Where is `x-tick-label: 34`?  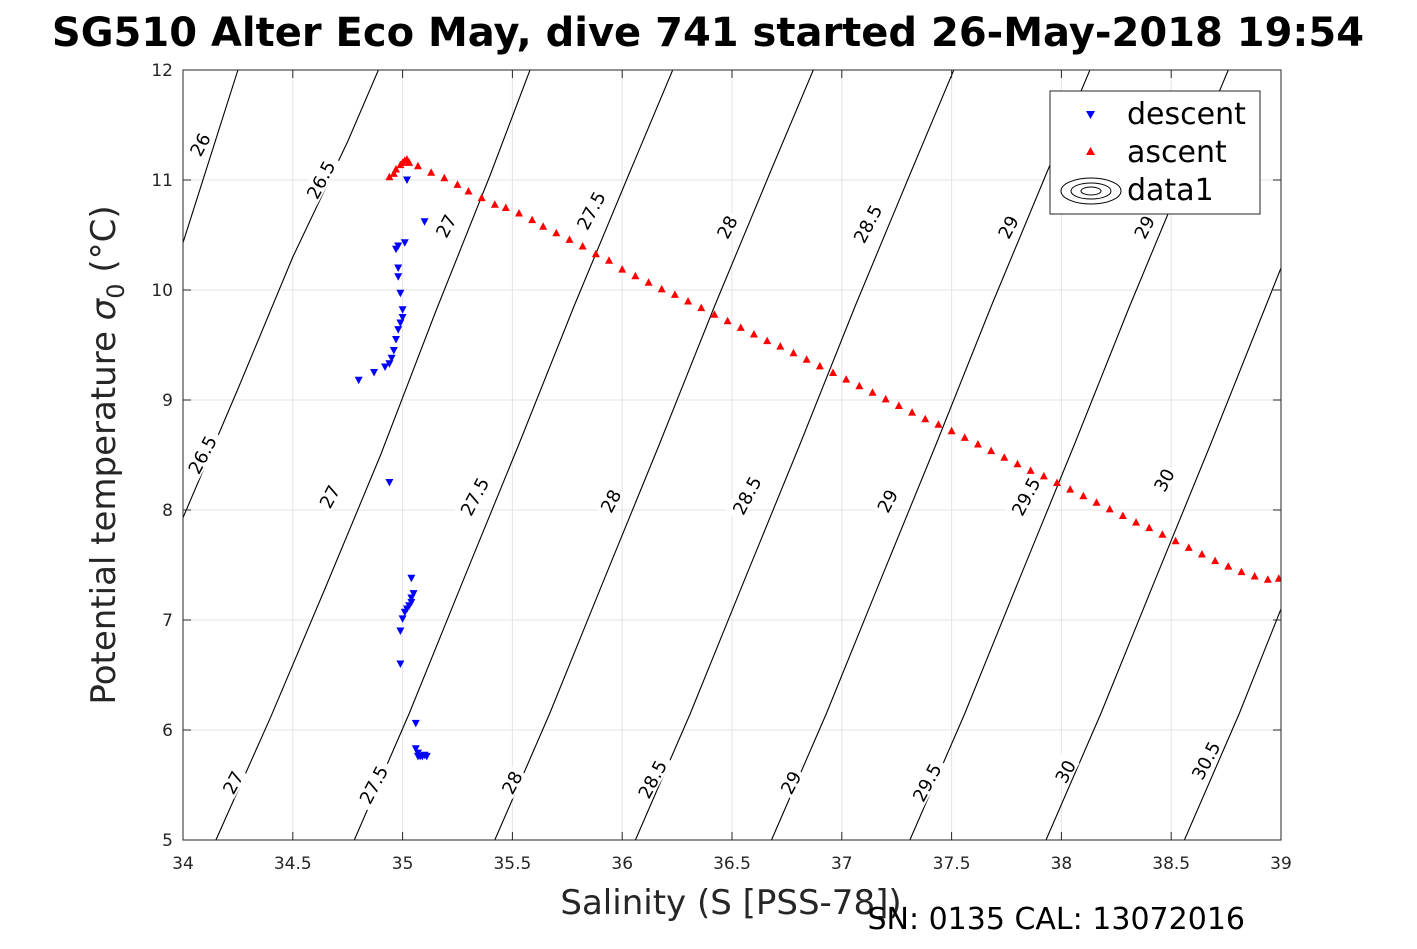 x-tick-label: 34 is located at coordinates (183, 864).